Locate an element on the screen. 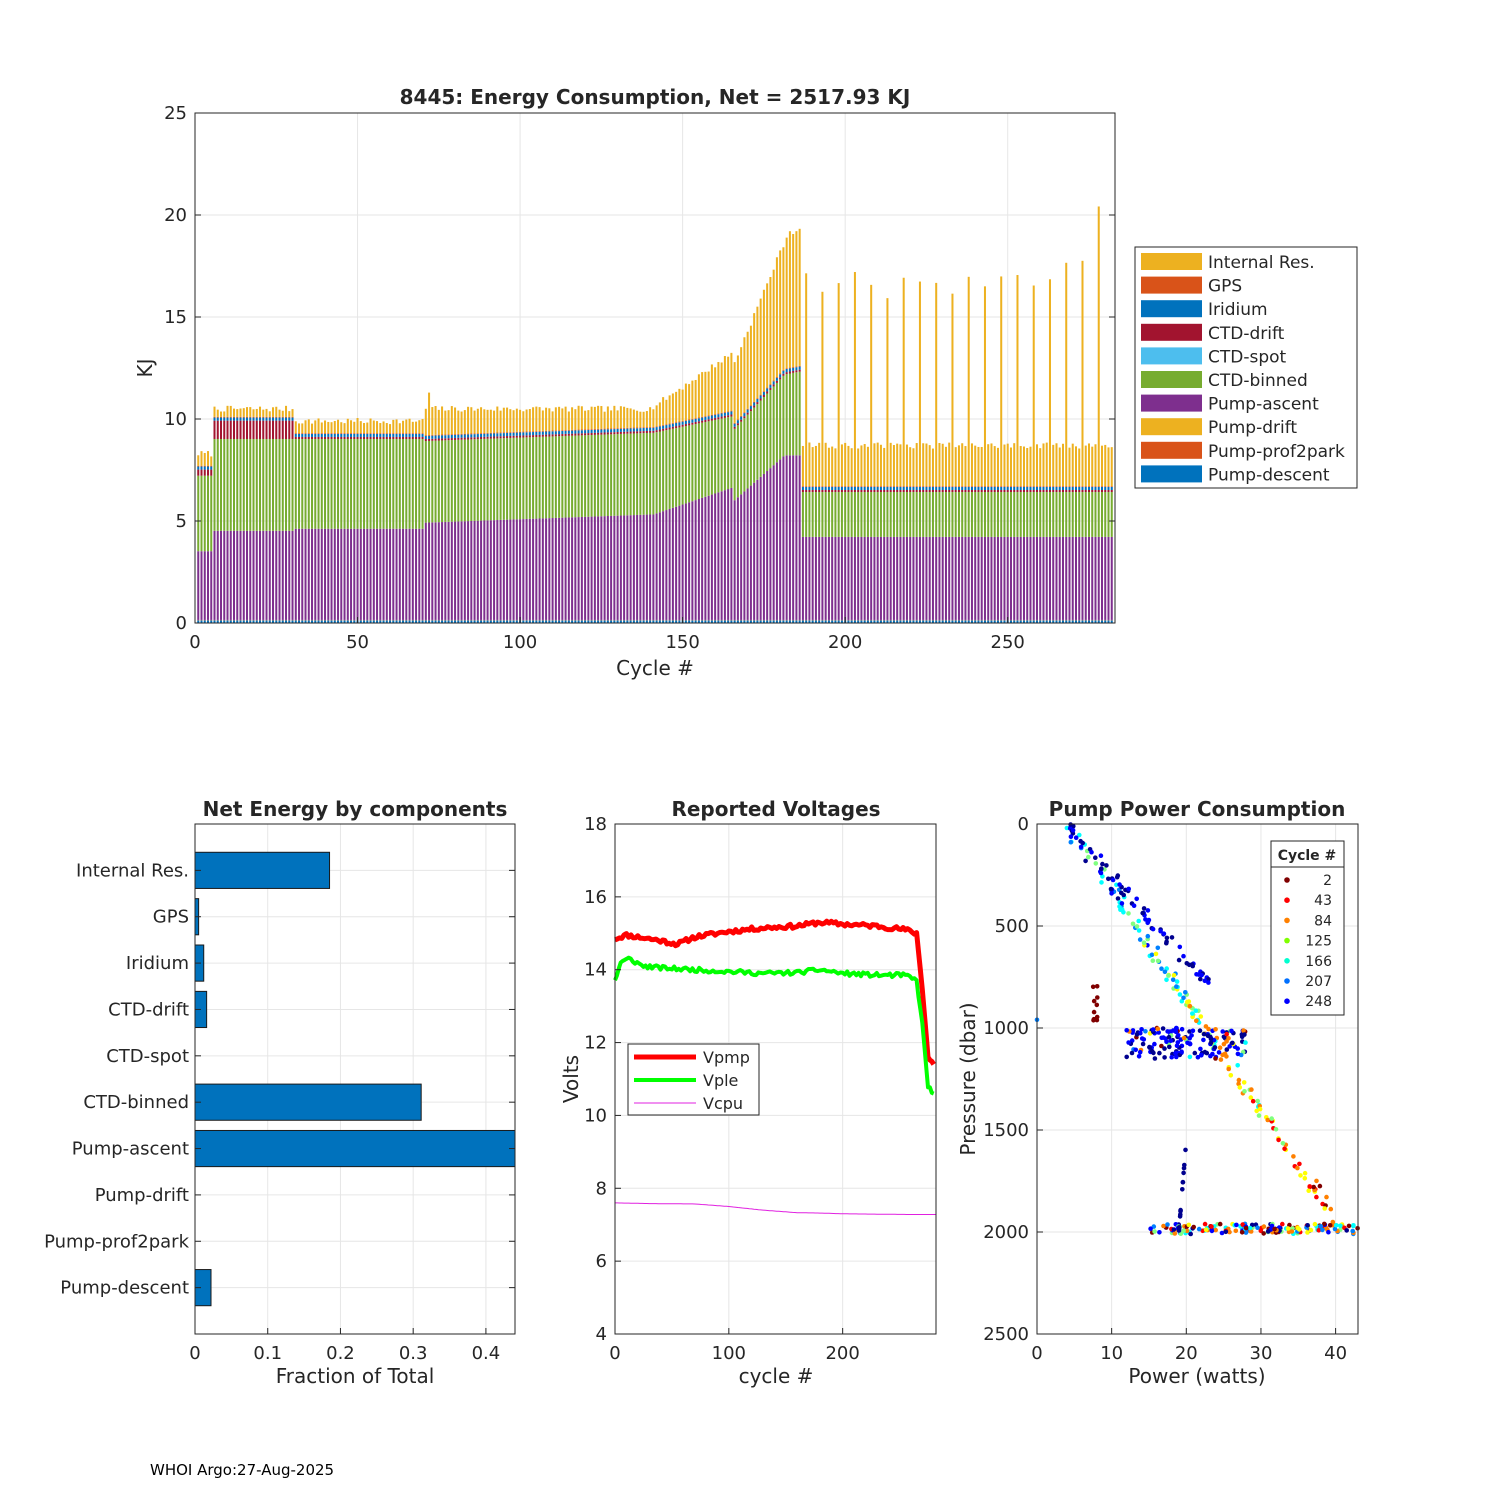  components-category-label: CTD-spot is located at coordinates (147, 1056).